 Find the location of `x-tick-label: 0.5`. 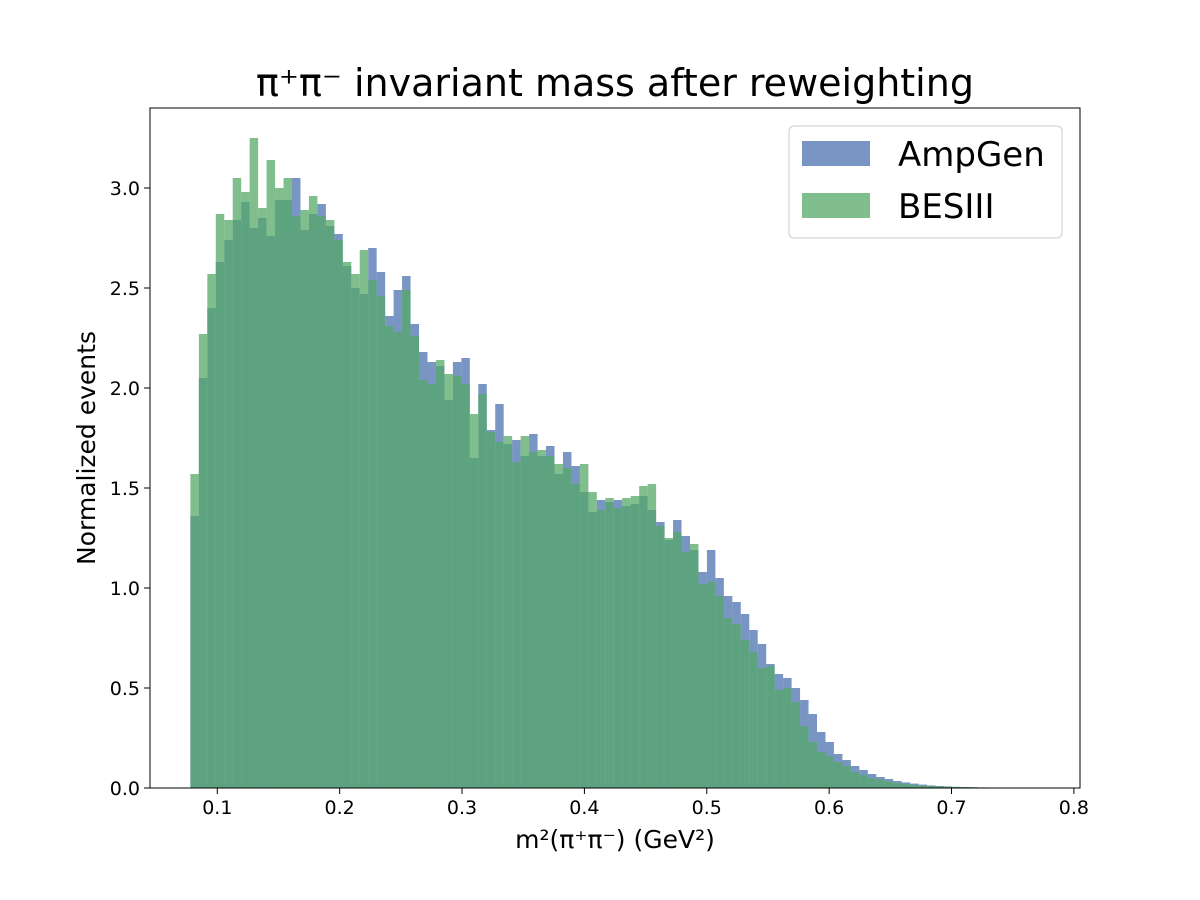

x-tick-label: 0.5 is located at coordinates (707, 808).